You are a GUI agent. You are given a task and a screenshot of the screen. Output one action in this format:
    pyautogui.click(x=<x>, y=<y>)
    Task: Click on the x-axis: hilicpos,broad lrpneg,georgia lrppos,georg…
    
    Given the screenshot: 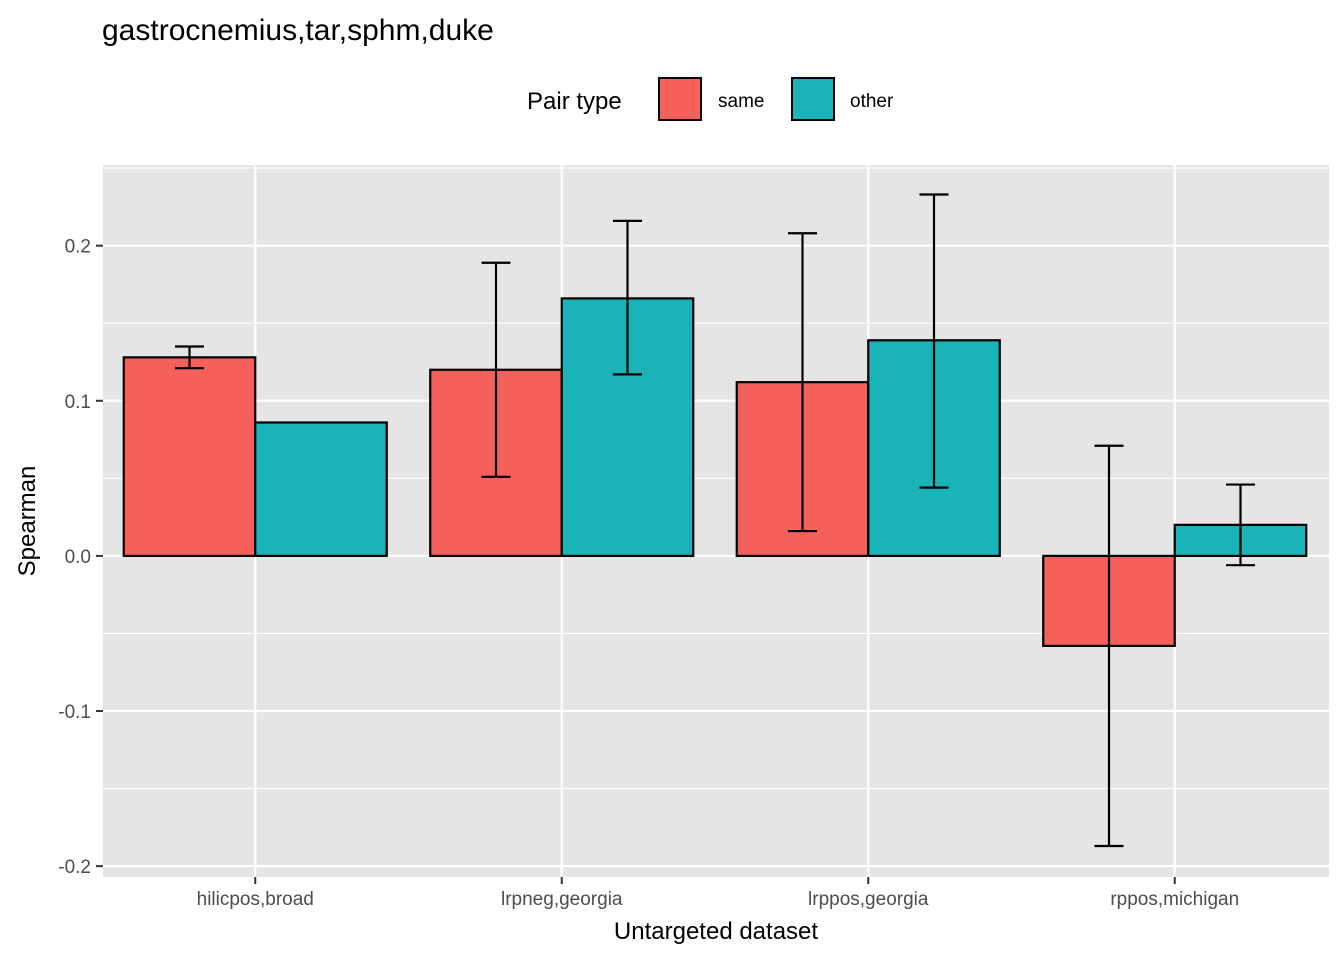 What is the action you would take?
    pyautogui.click(x=718, y=893)
    